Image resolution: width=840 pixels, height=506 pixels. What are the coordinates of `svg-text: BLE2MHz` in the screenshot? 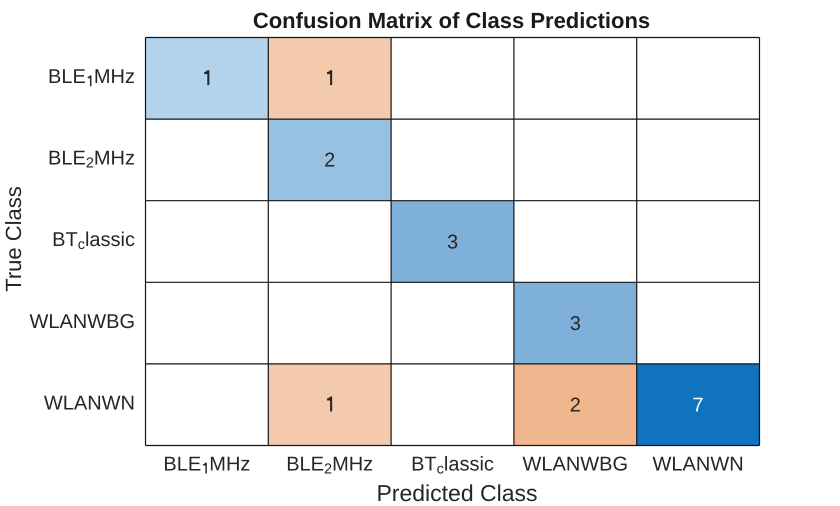 It's located at (91, 160).